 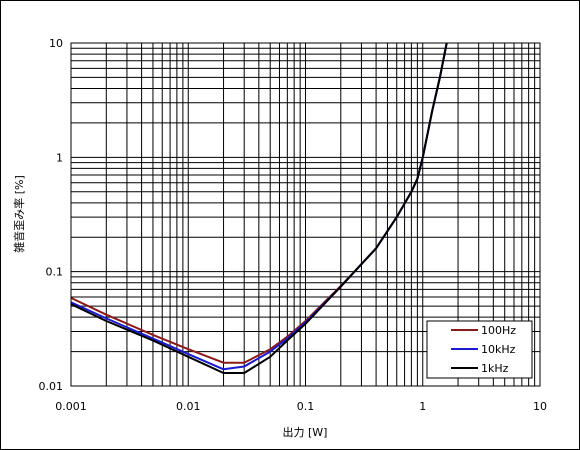 I want to click on legend: 100Hz 10kHz 1kHz, so click(x=479, y=349).